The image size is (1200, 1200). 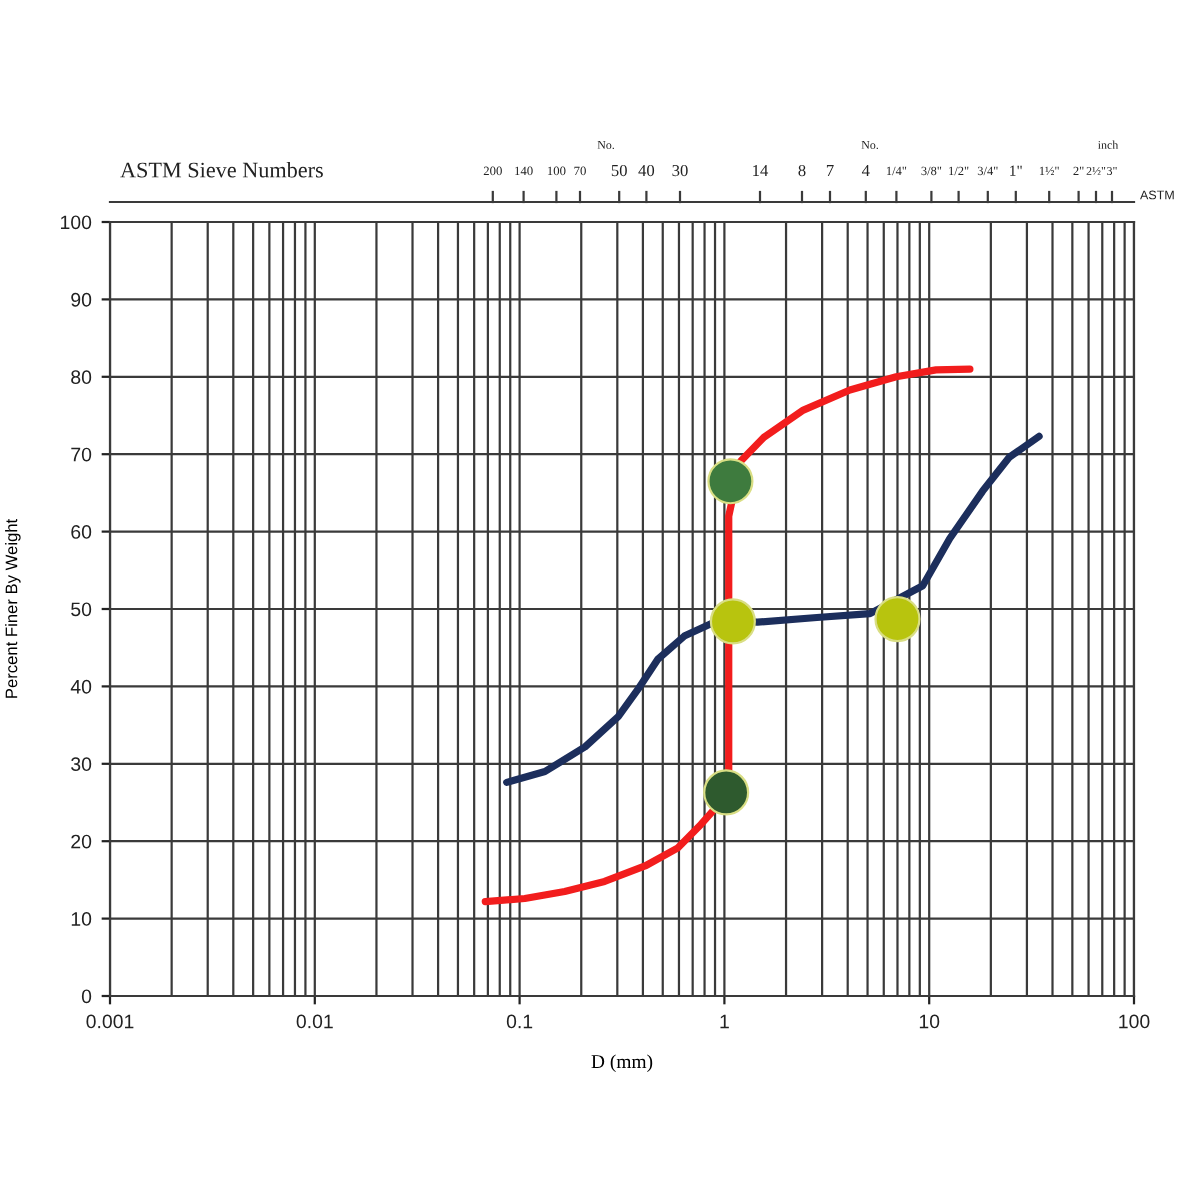 I want to click on x-tick-label: 0.1, so click(x=519, y=1021).